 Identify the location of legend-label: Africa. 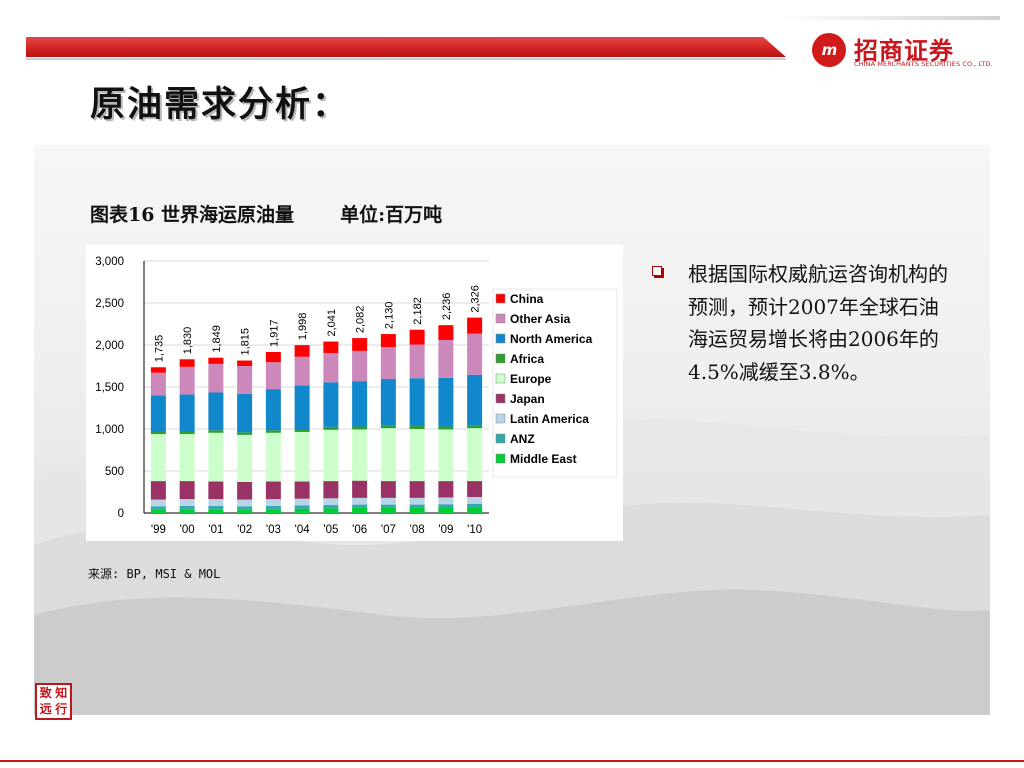
(527, 359).